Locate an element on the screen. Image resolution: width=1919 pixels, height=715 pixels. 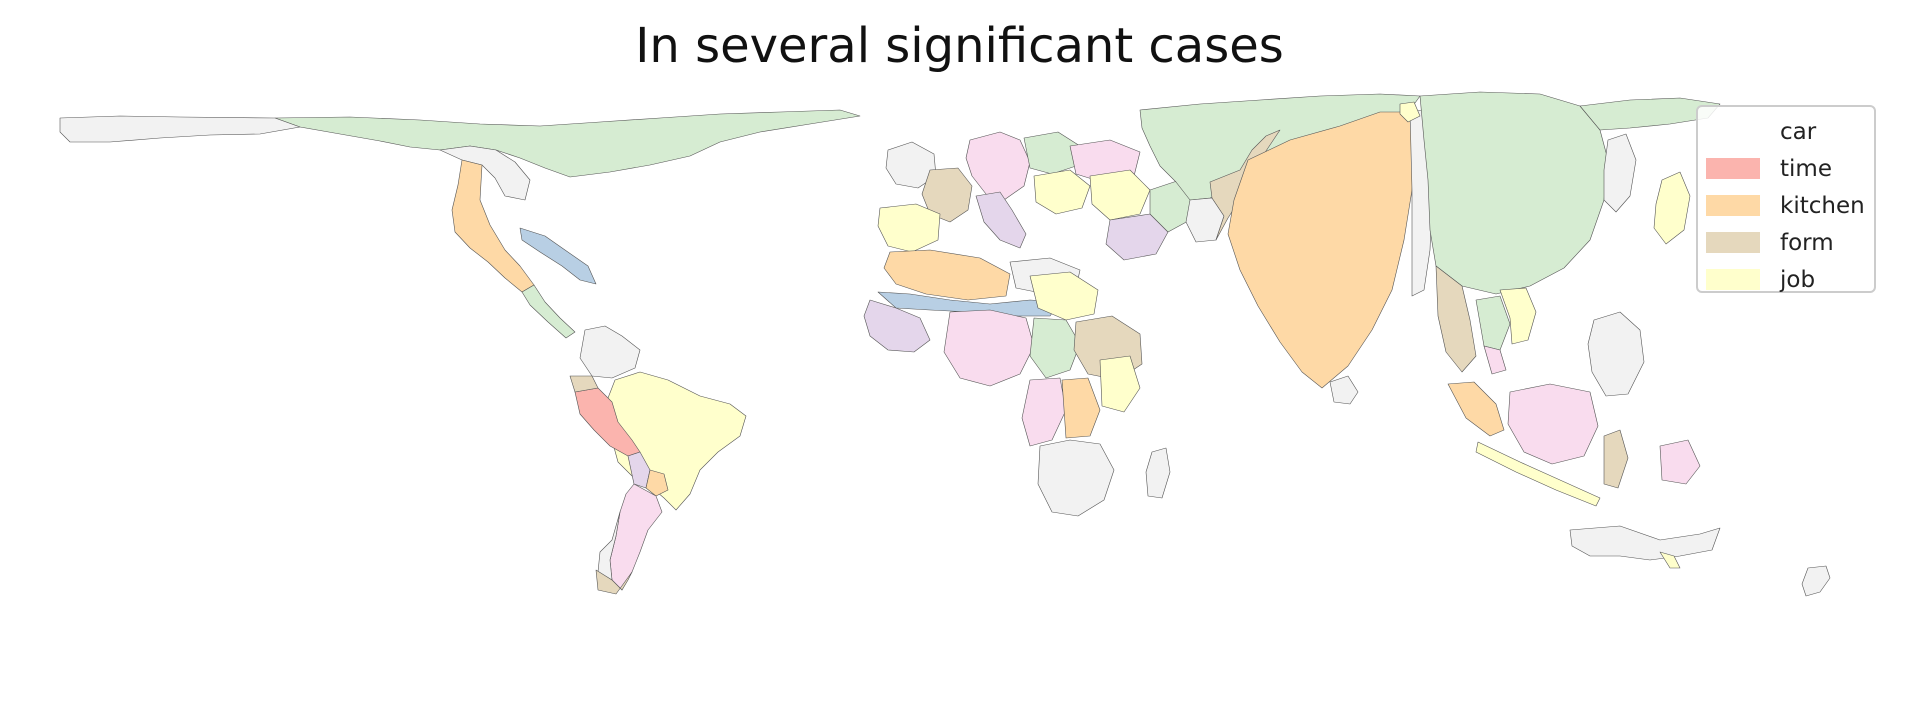
region-philippines is located at coordinates (1616, 354).